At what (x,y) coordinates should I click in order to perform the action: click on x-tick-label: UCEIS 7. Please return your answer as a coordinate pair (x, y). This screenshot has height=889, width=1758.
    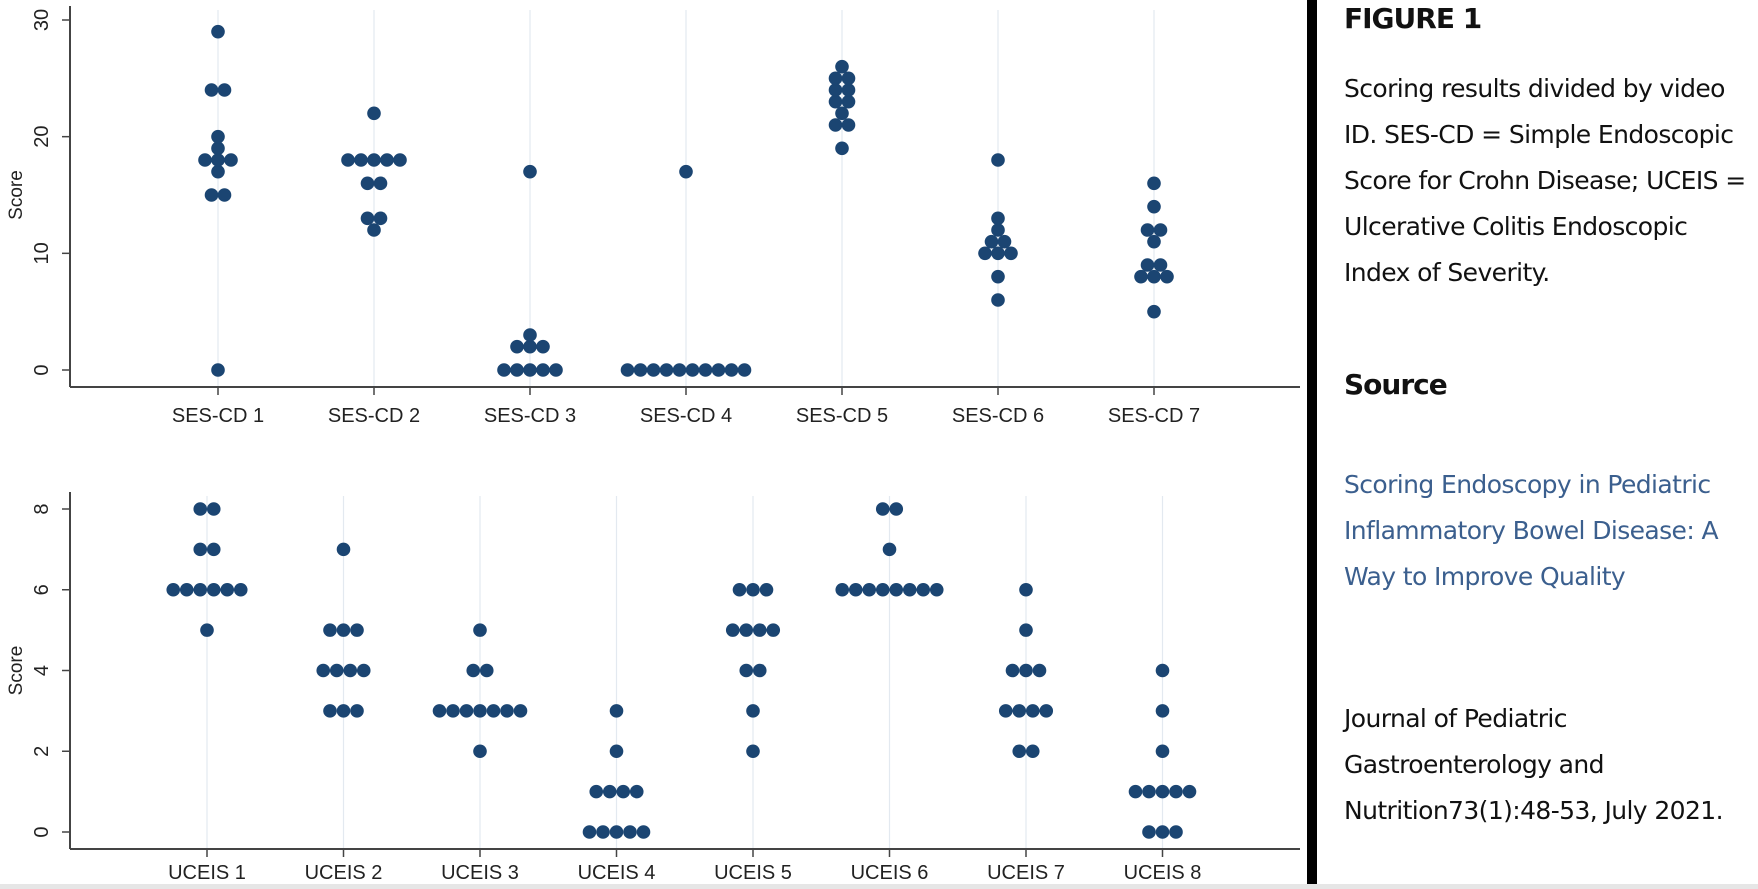
    Looking at the image, I should click on (1026, 873).